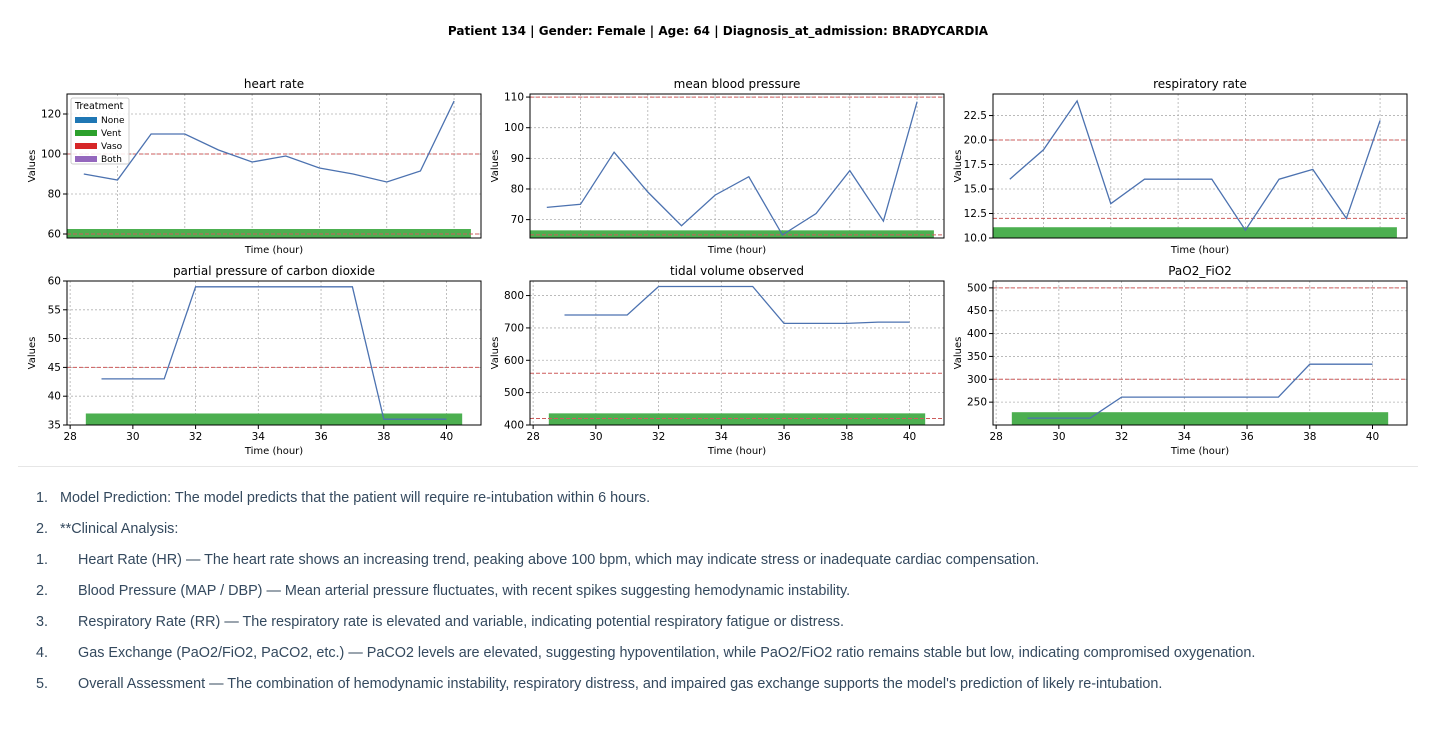 This screenshot has width=1436, height=739. Describe the element at coordinates (112, 147) in the screenshot. I see `legend-label: Vaso` at that location.